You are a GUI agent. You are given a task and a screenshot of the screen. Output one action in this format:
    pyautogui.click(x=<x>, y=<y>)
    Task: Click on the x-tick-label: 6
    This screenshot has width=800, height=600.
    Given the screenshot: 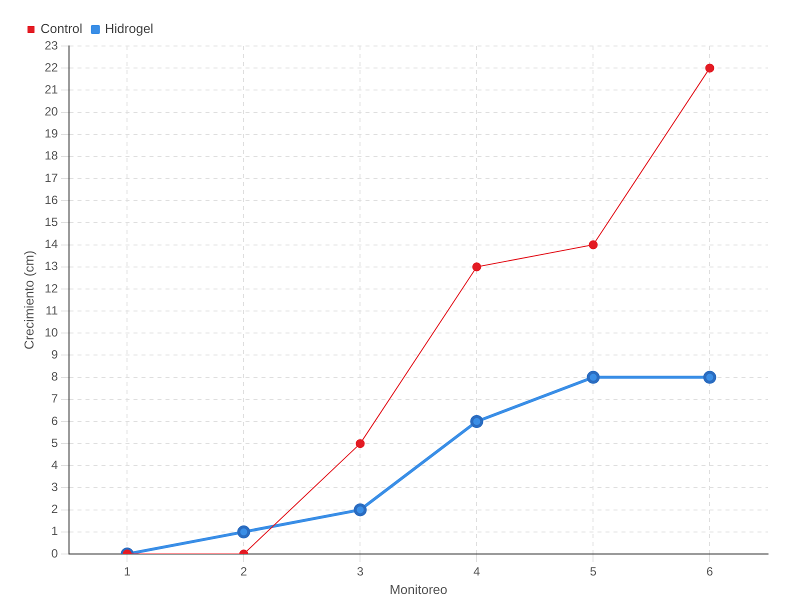 What is the action you would take?
    pyautogui.click(x=710, y=571)
    